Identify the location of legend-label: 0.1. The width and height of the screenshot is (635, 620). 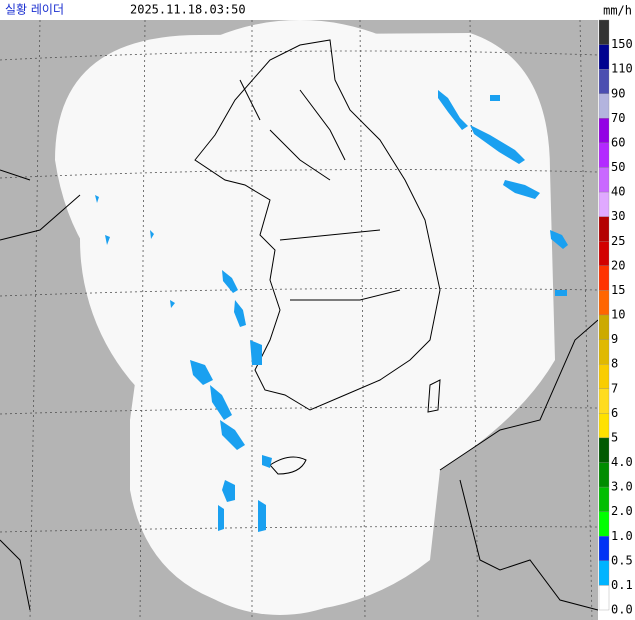
(622, 585).